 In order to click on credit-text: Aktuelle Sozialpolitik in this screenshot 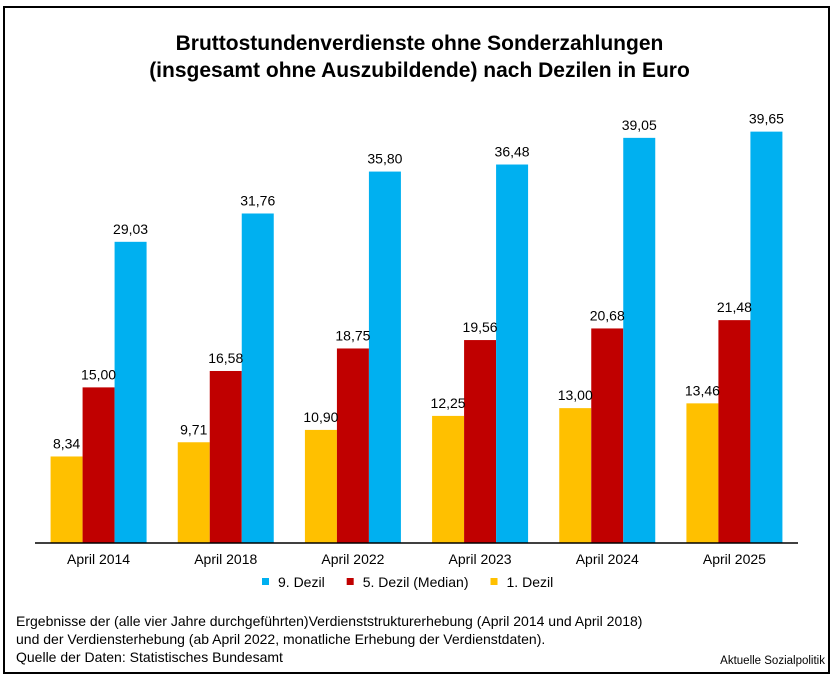, I will do `click(772, 661)`.